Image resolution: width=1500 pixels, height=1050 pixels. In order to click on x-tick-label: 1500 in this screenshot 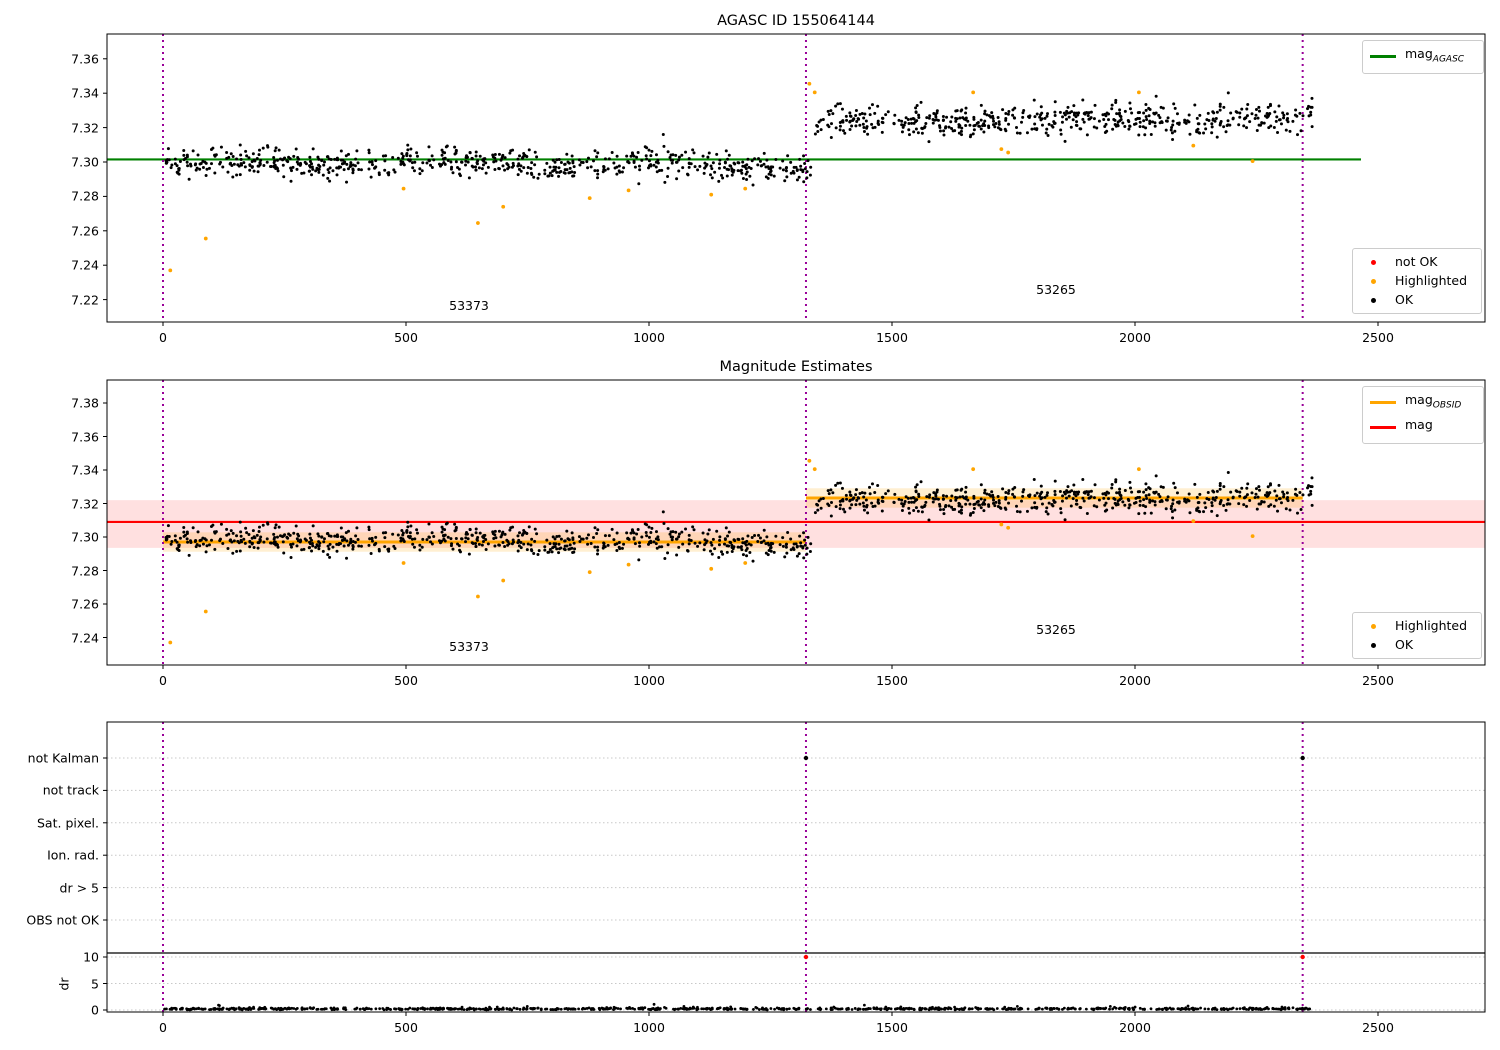, I will do `click(892, 680)`.